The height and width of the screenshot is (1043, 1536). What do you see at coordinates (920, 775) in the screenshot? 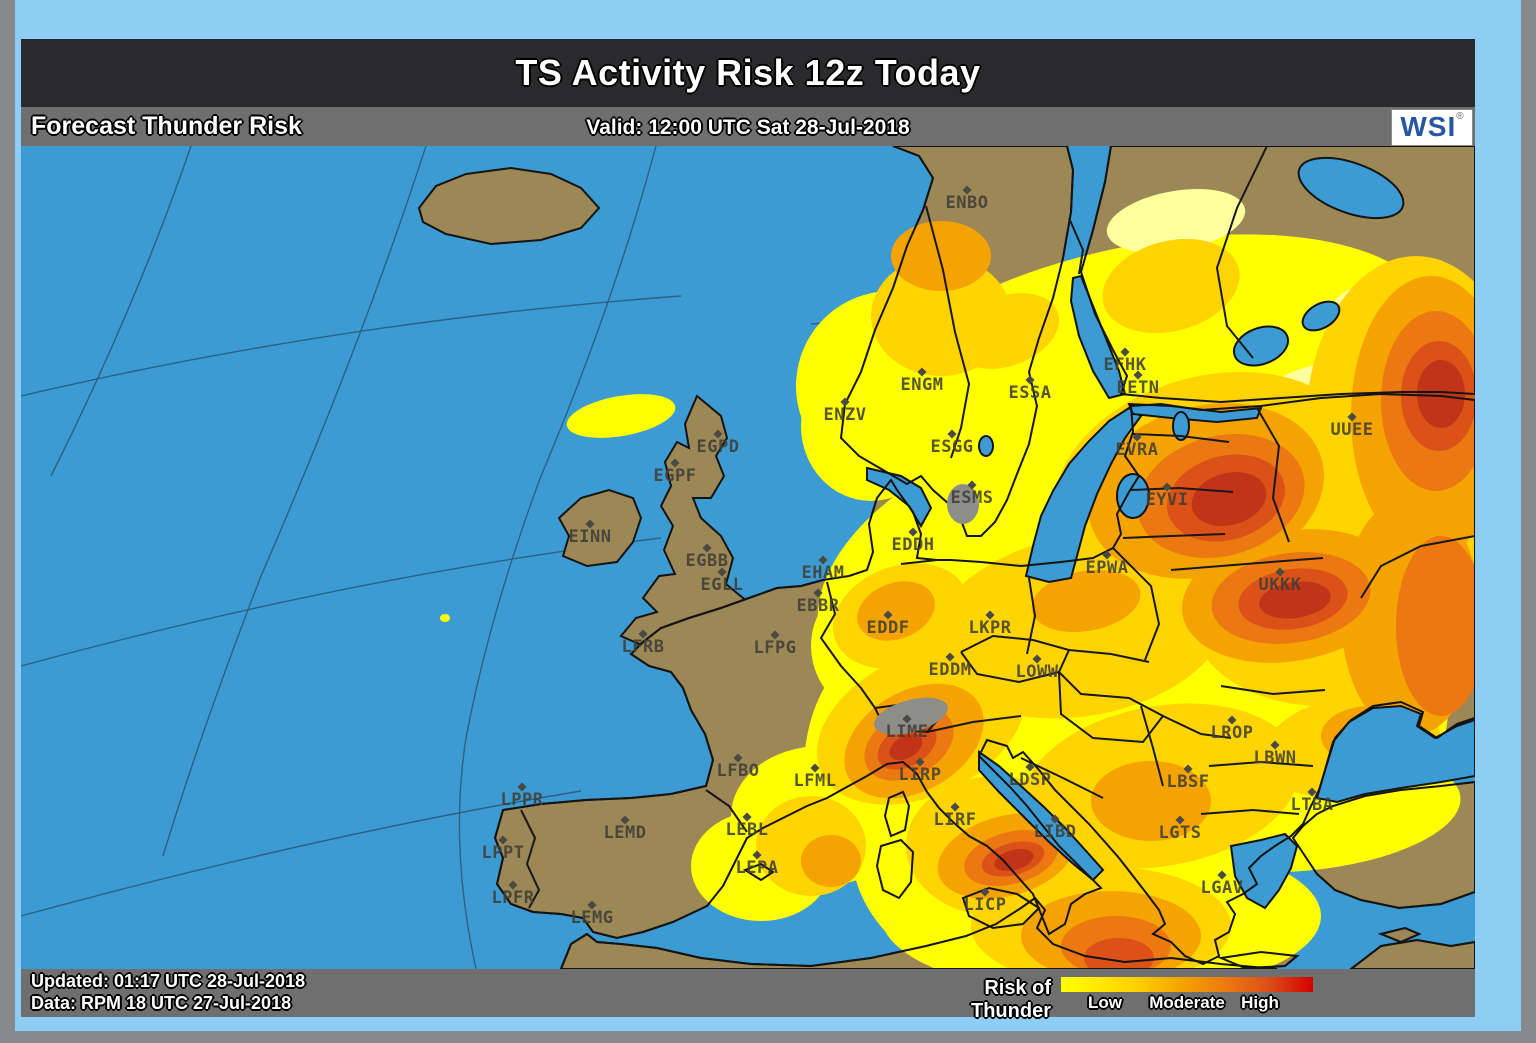
I see `station-label: LIRP` at bounding box center [920, 775].